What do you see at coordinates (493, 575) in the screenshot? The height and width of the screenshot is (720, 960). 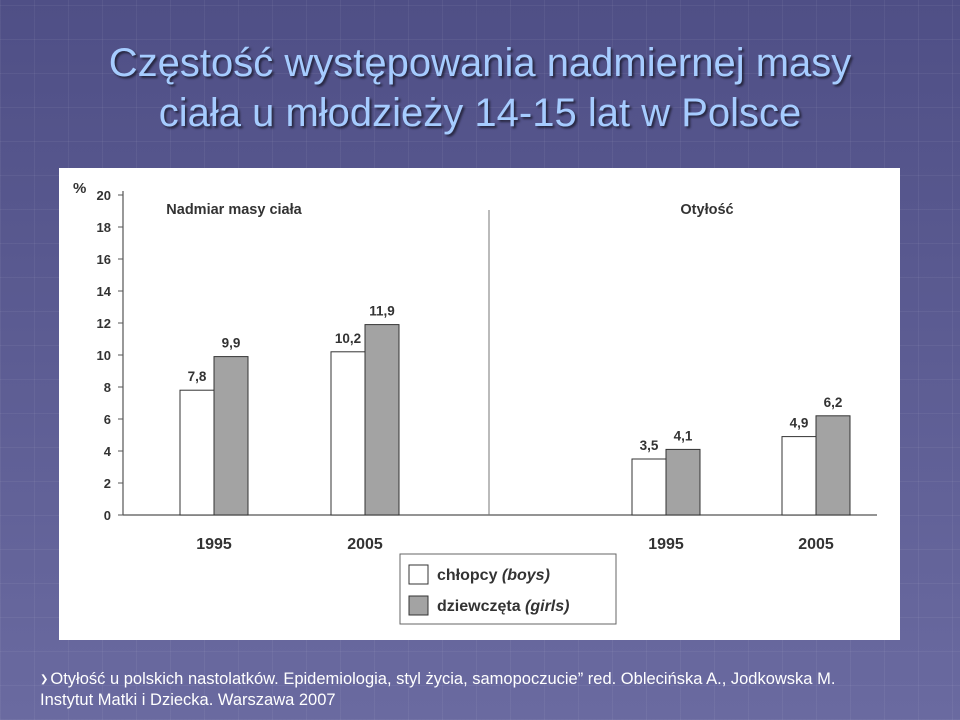 I see `legend-label-boys: chłopcy (boys)` at bounding box center [493, 575].